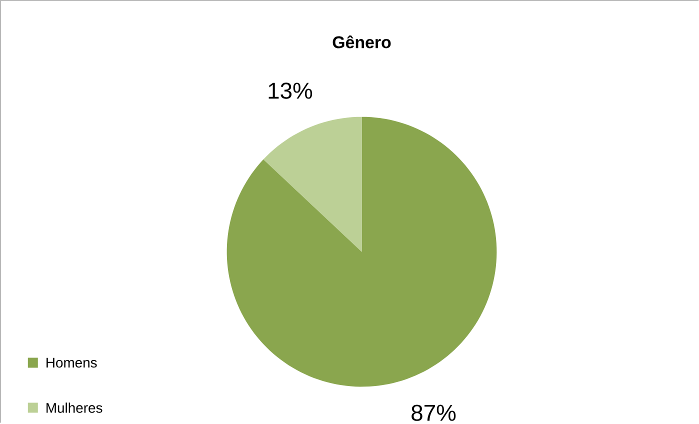 The height and width of the screenshot is (424, 699). I want to click on legend-label: Homens, so click(71, 363).